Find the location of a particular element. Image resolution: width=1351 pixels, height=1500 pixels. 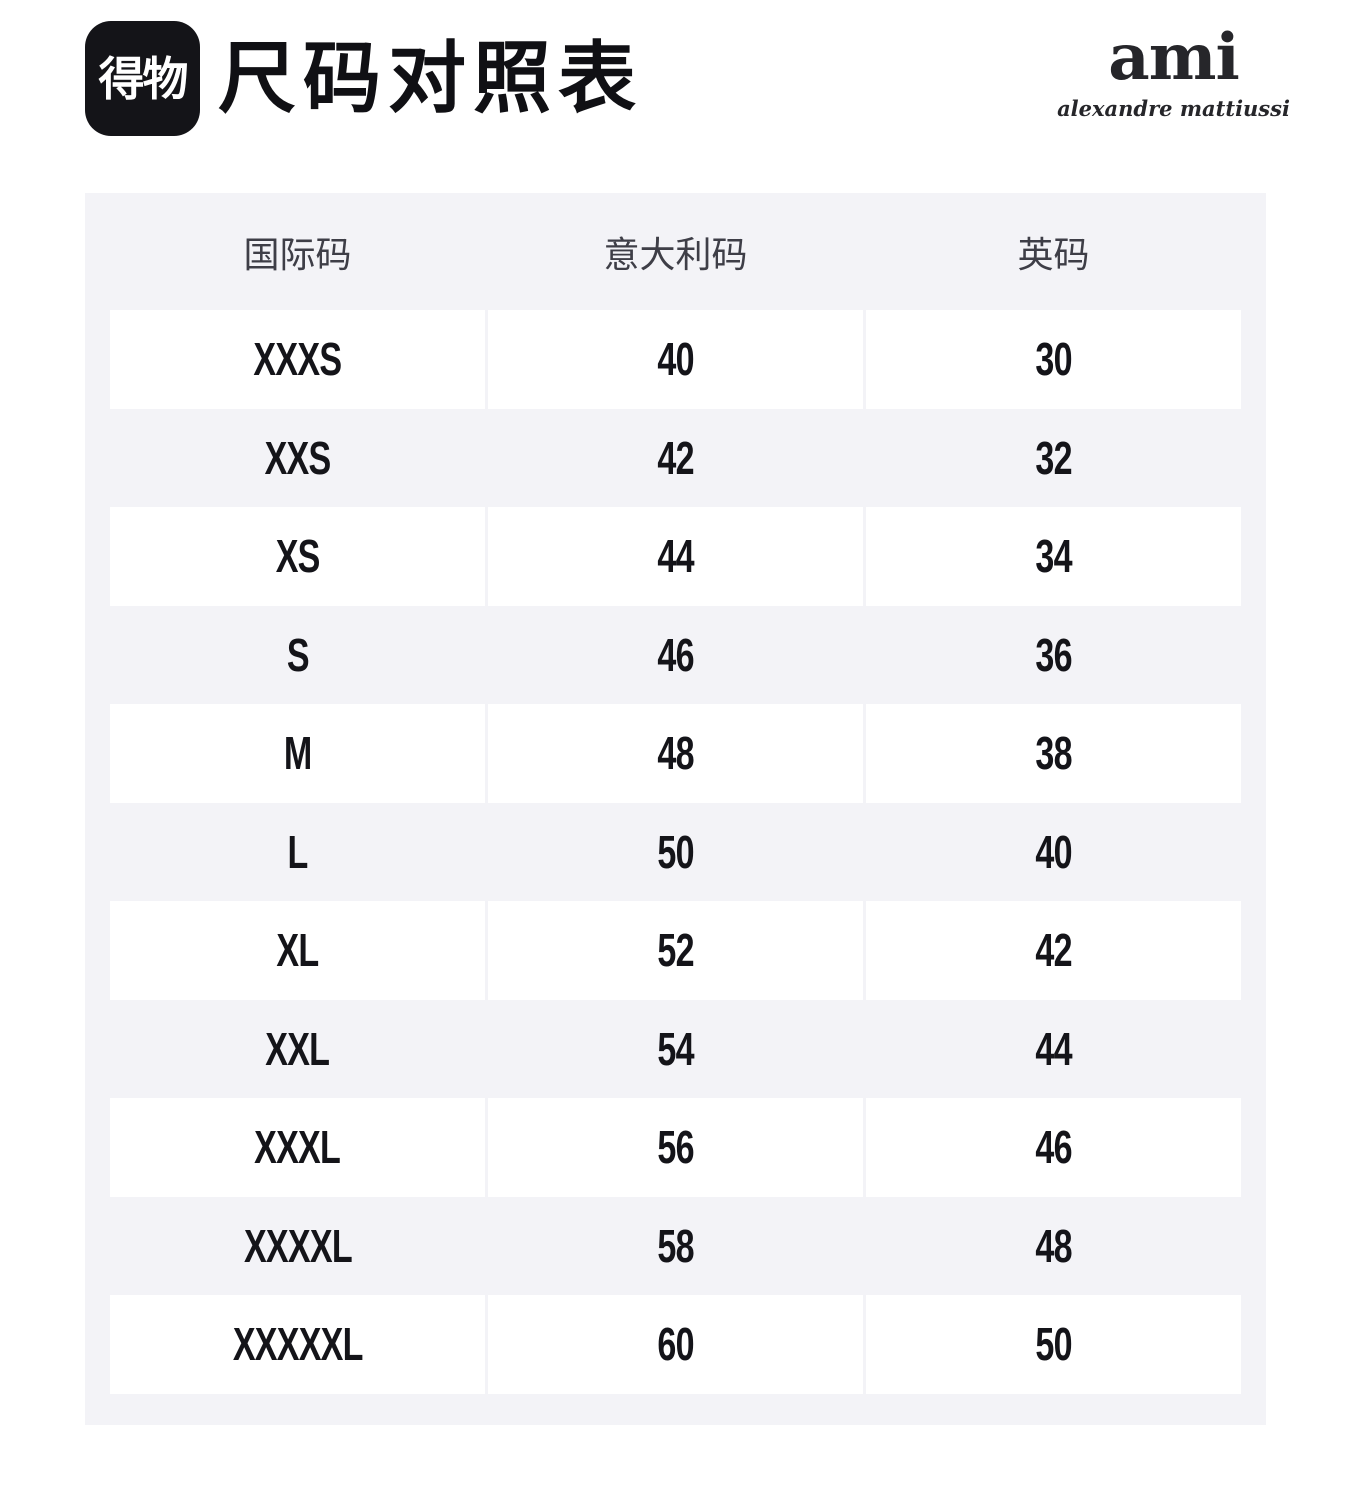

uk-size-cell: 38 is located at coordinates (1053, 753).